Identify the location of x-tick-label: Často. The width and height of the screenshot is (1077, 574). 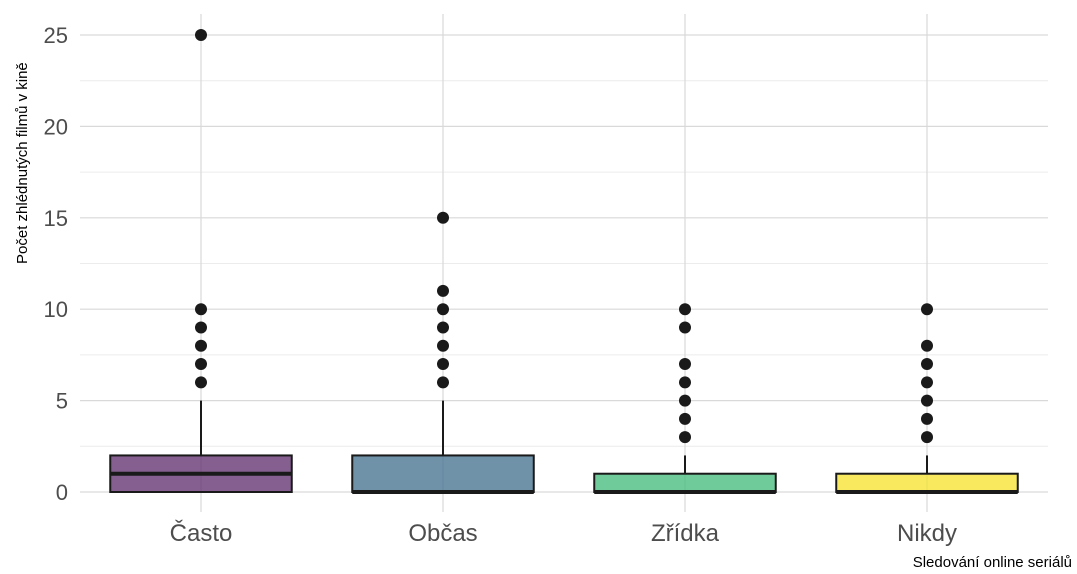
(201, 533).